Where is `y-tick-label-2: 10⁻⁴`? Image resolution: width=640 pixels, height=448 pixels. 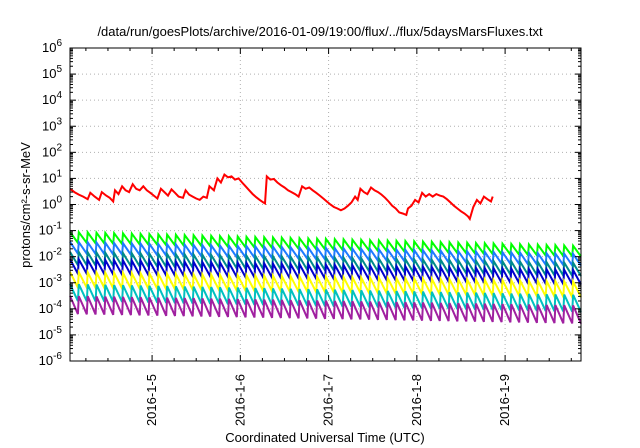 y-tick-label-2: 10⁻⁴ is located at coordinates (51, 307).